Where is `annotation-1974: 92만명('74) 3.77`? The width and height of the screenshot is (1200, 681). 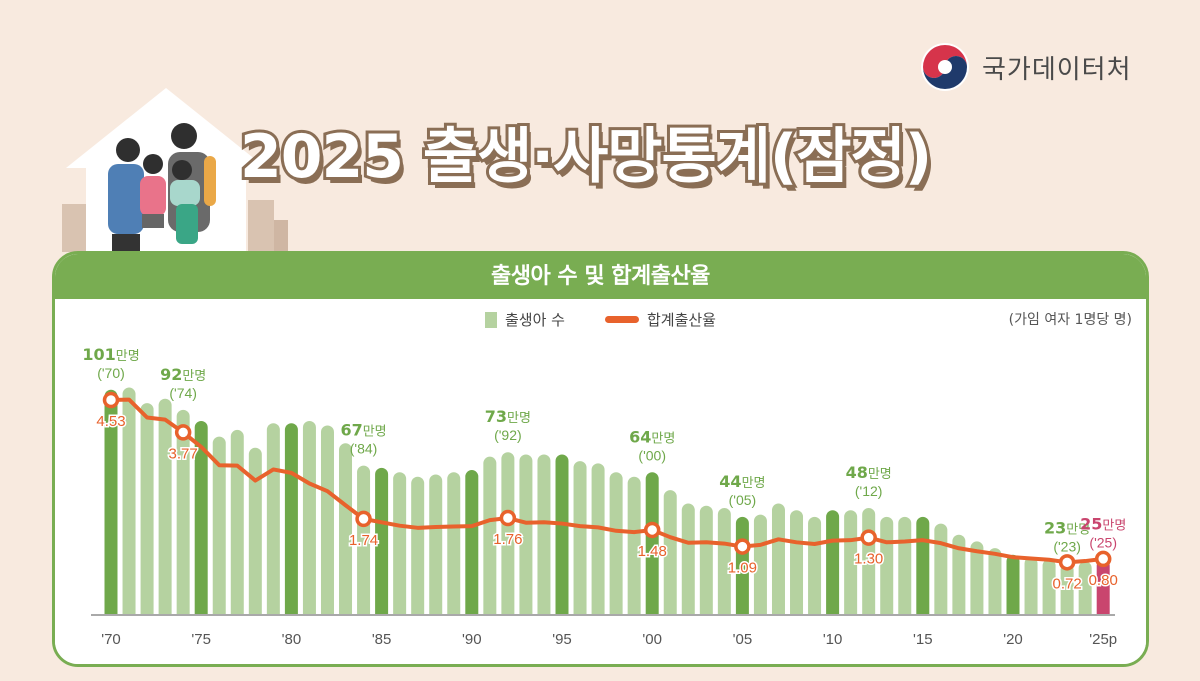 annotation-1974: 92만명('74) 3.77 is located at coordinates (183, 414).